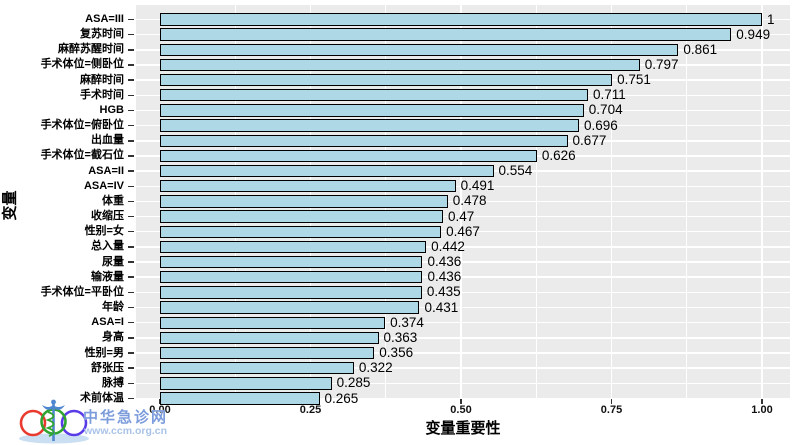 The image size is (797, 445). What do you see at coordinates (463, 428) in the screenshot?
I see `x-axis-title: 变量重要性` at bounding box center [463, 428].